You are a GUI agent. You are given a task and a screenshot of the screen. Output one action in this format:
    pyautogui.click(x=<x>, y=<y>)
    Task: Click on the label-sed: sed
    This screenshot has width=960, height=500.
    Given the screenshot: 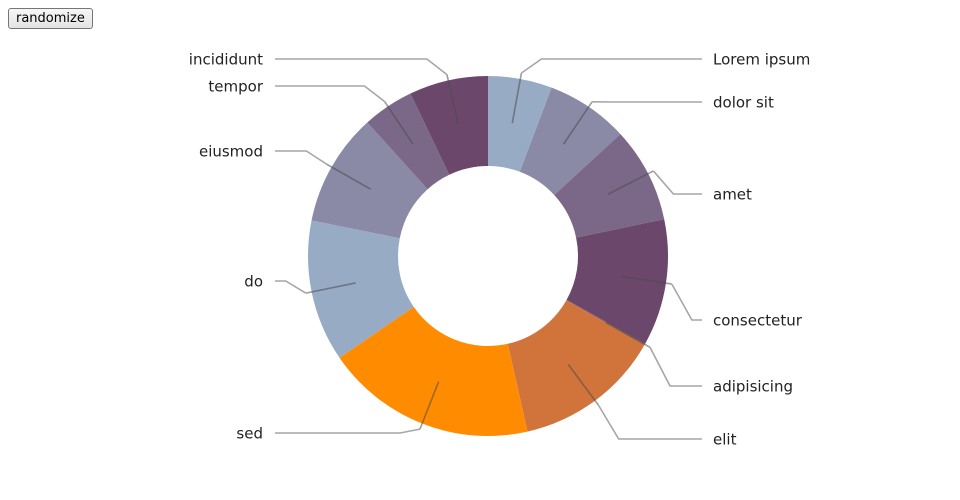 What is the action you would take?
    pyautogui.click(x=249, y=433)
    